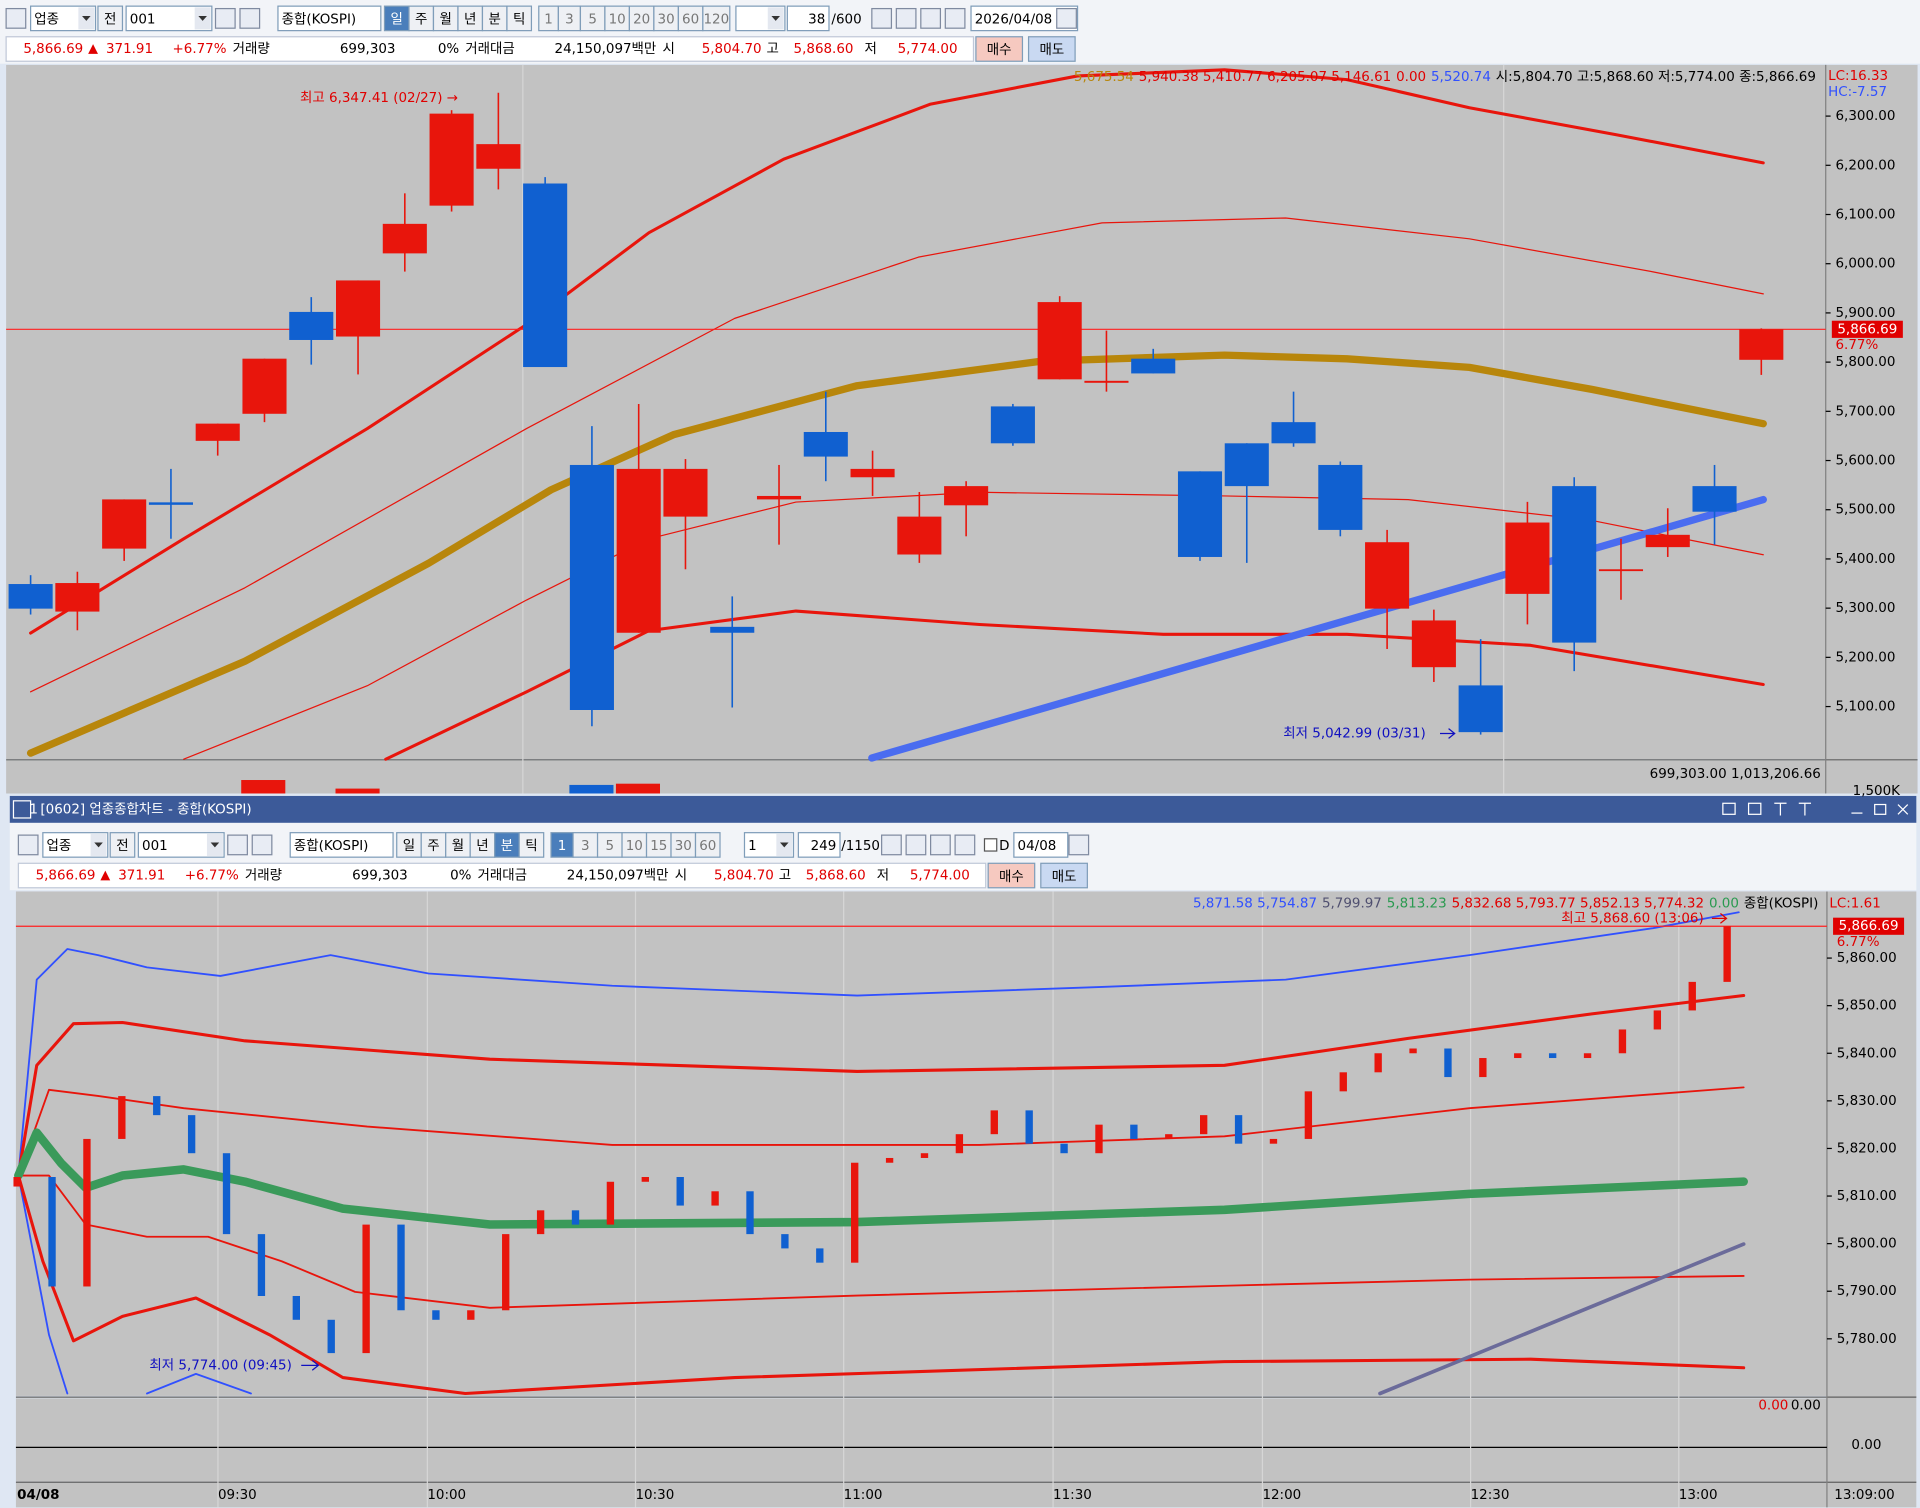  I want to click on trend-line, so click(1317, 628).